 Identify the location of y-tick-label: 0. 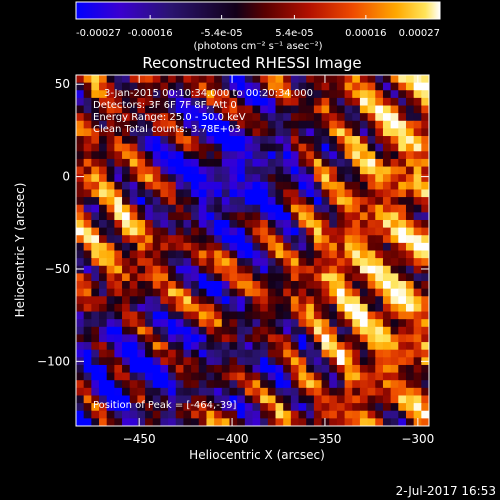
(66, 177).